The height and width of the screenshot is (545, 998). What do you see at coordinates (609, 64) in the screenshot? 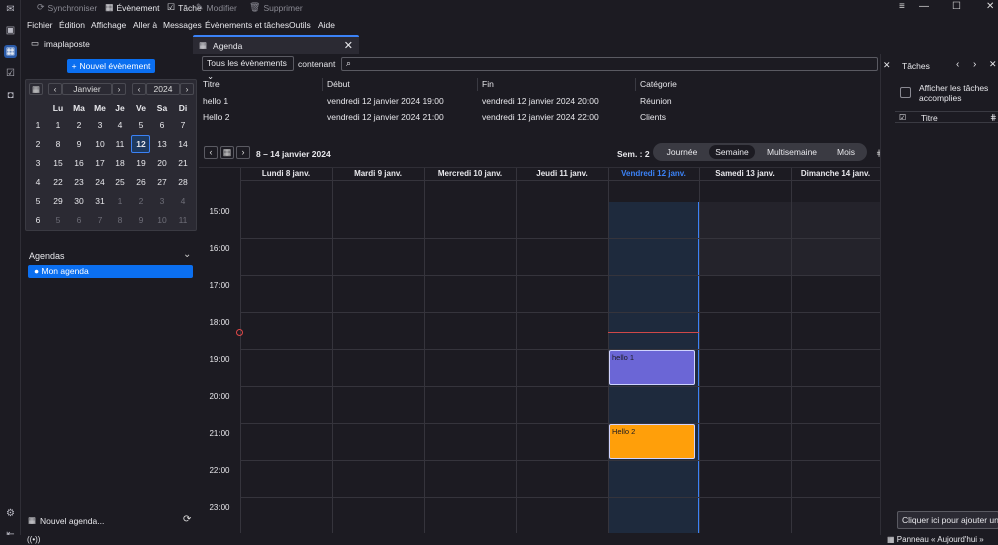
I see `search-input: ⌕` at bounding box center [609, 64].